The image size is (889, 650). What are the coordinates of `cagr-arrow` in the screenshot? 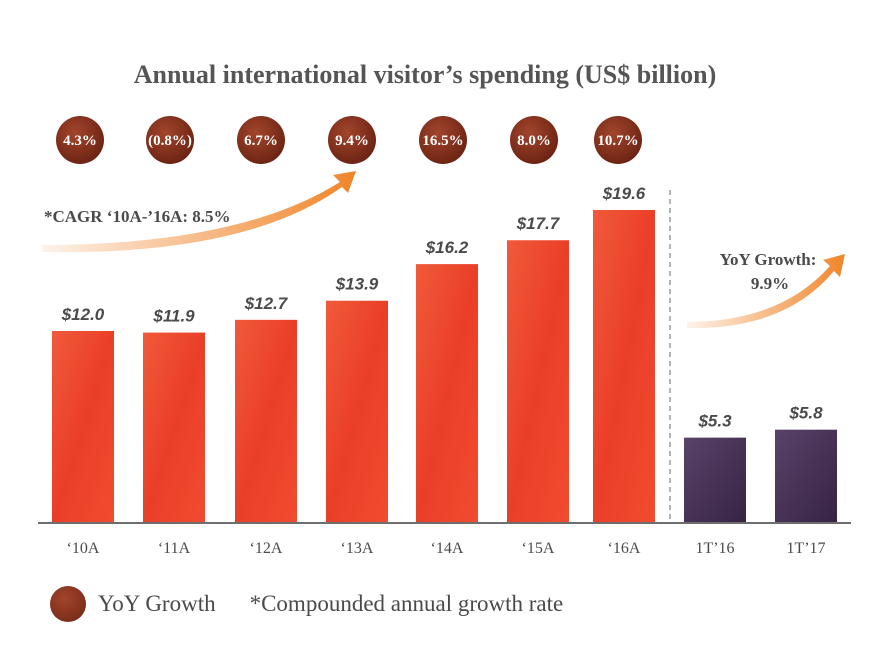 It's located at (199, 212).